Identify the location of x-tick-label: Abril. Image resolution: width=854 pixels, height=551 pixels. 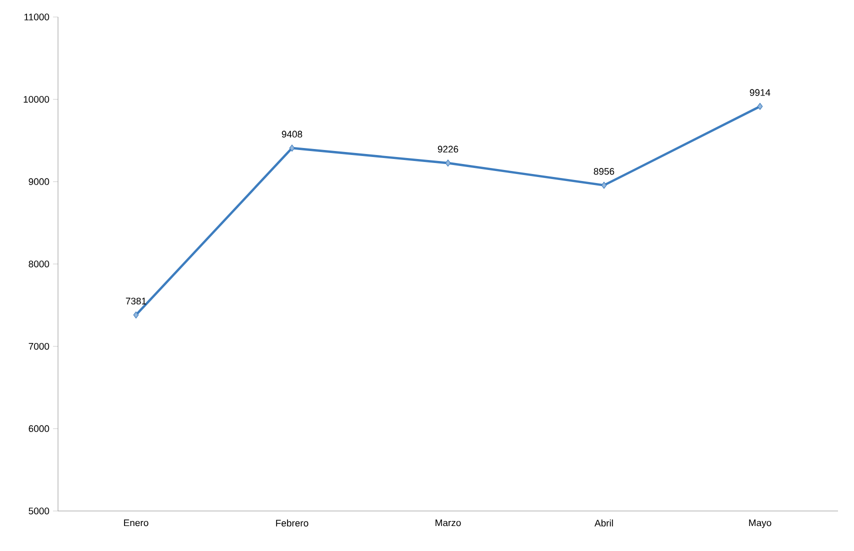
(603, 523).